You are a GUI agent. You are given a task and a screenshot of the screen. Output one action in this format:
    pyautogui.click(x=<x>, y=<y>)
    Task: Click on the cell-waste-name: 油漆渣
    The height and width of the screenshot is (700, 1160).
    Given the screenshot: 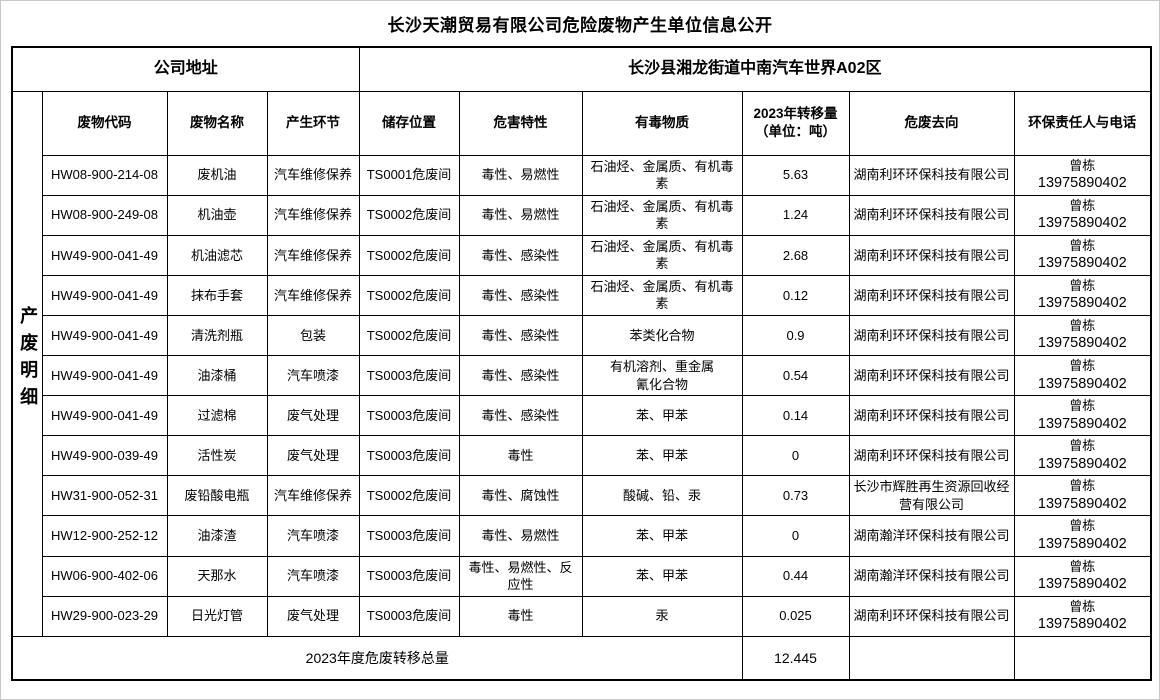 What is the action you would take?
    pyautogui.click(x=217, y=536)
    